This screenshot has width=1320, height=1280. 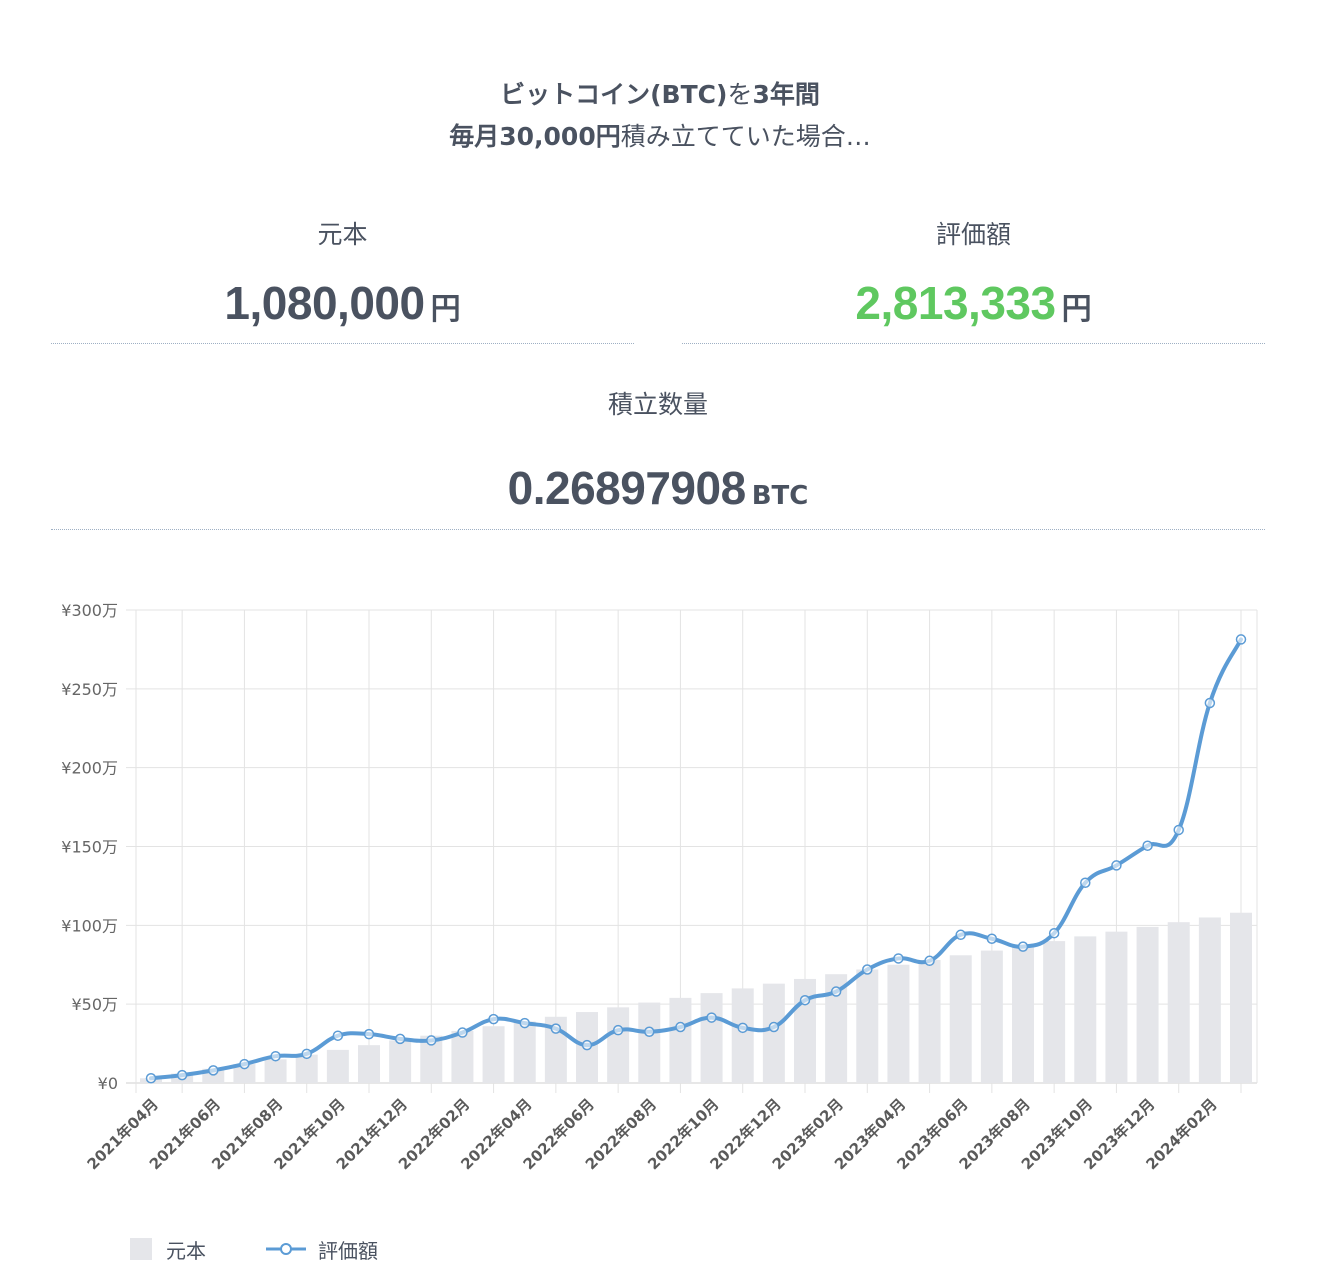 I want to click on stat-principal-label: 元本, so click(x=342, y=234).